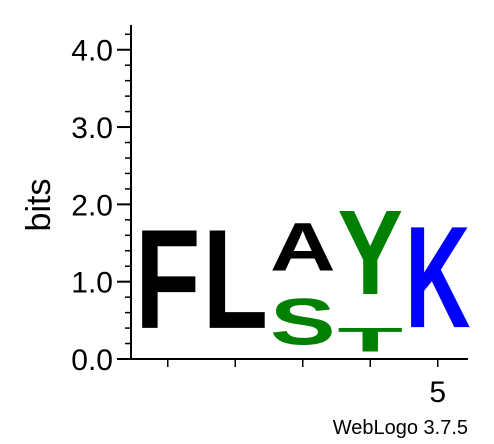 The height and width of the screenshot is (444, 494). What do you see at coordinates (92, 128) in the screenshot?
I see `y-tick-label: 3.0` at bounding box center [92, 128].